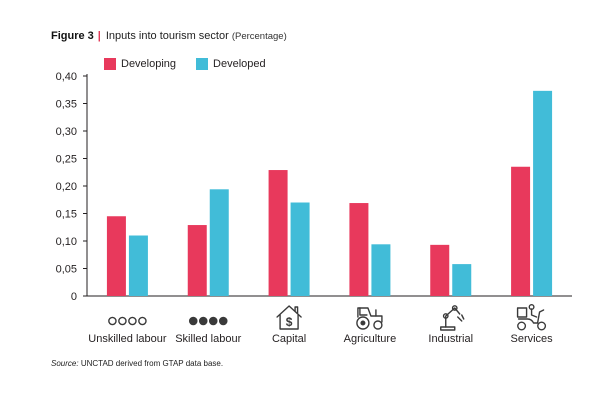 The image size is (600, 405). What do you see at coordinates (110, 64) in the screenshot?
I see `legend-swatch-developing` at bounding box center [110, 64].